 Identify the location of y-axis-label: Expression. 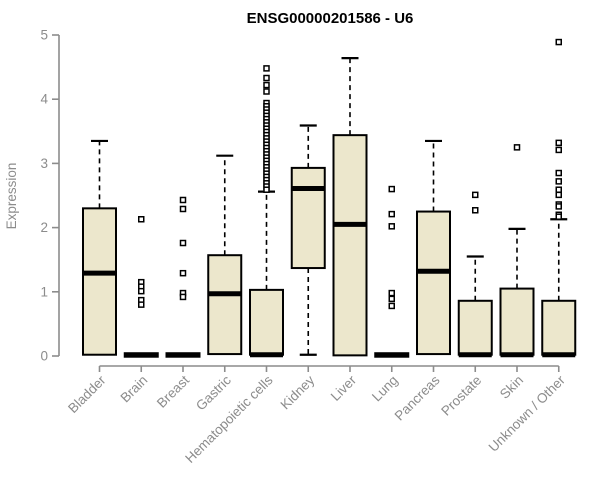
(11, 196).